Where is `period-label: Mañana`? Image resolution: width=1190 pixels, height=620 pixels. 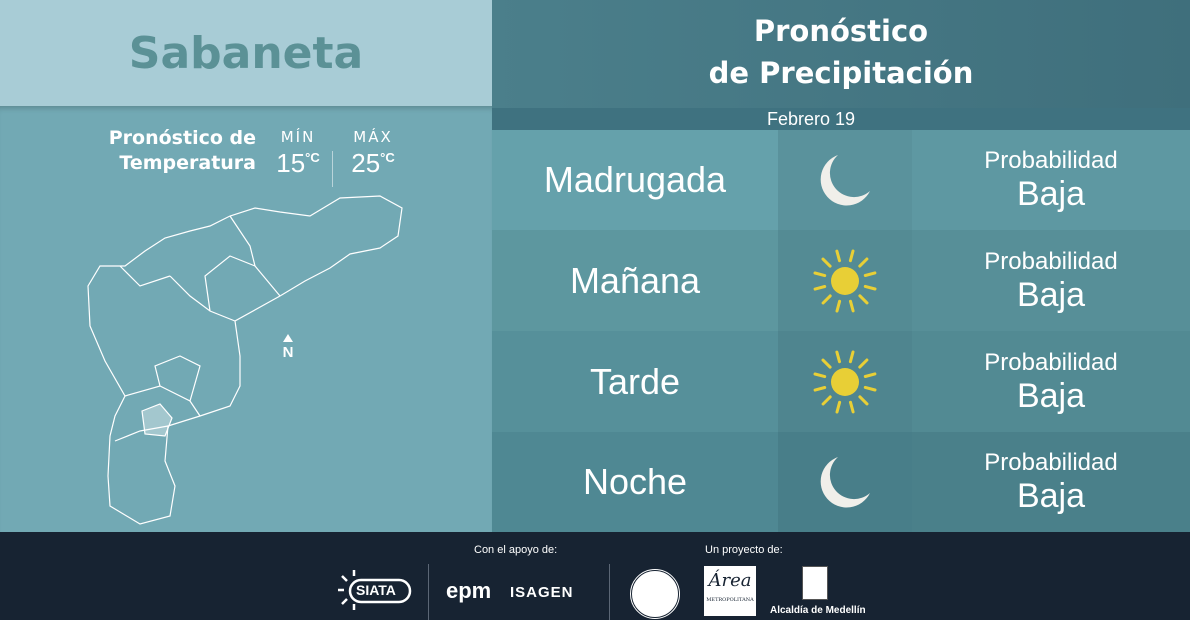 period-label: Mañana is located at coordinates (635, 280).